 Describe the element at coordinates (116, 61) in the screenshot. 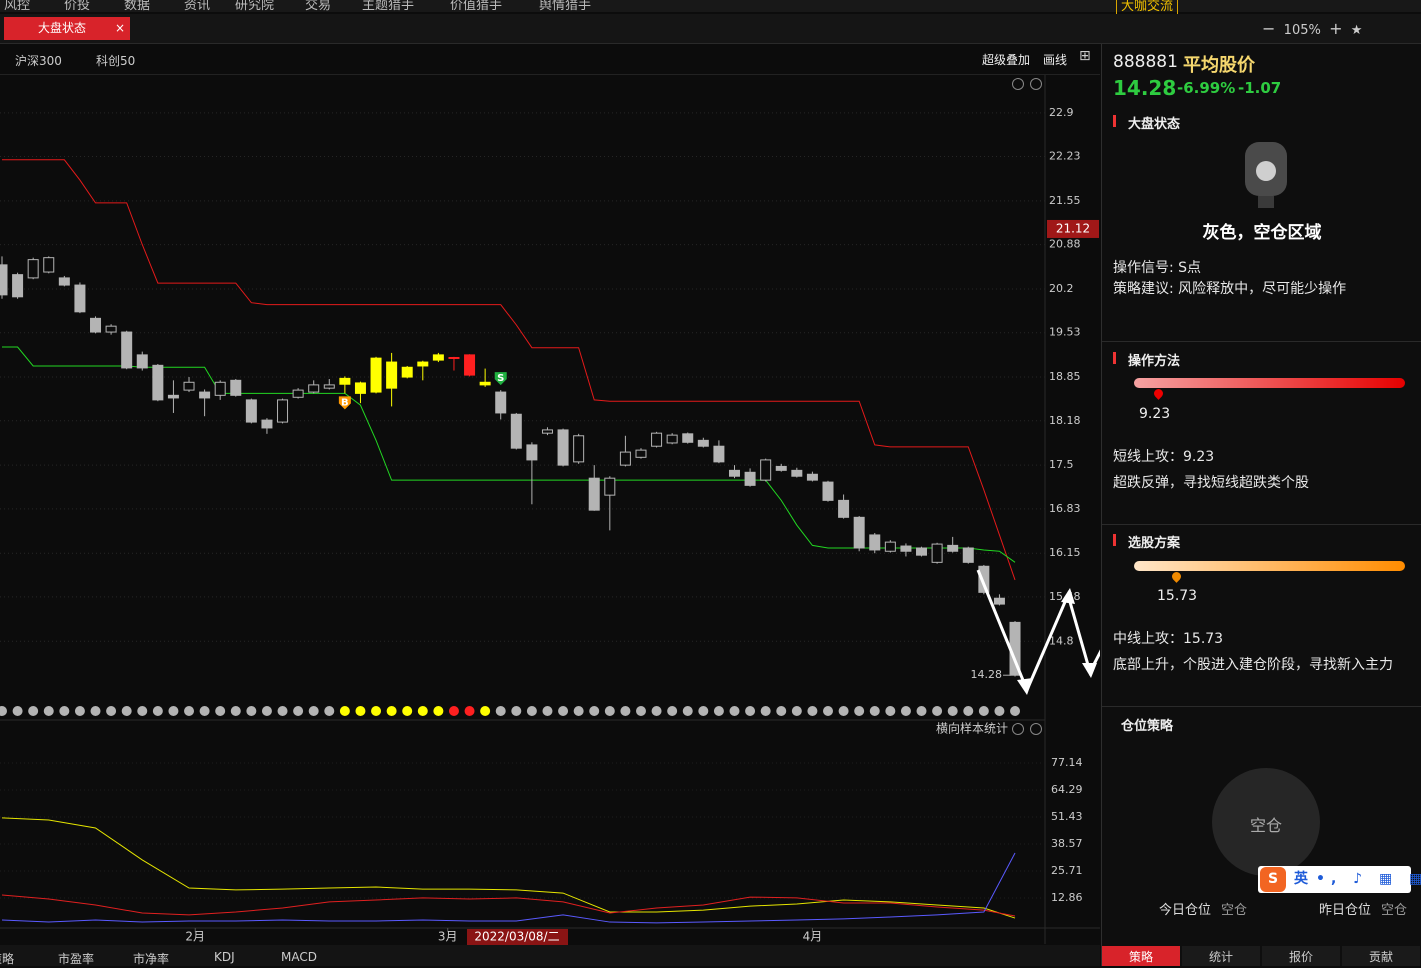

I see `index-tab: 科创50` at that location.